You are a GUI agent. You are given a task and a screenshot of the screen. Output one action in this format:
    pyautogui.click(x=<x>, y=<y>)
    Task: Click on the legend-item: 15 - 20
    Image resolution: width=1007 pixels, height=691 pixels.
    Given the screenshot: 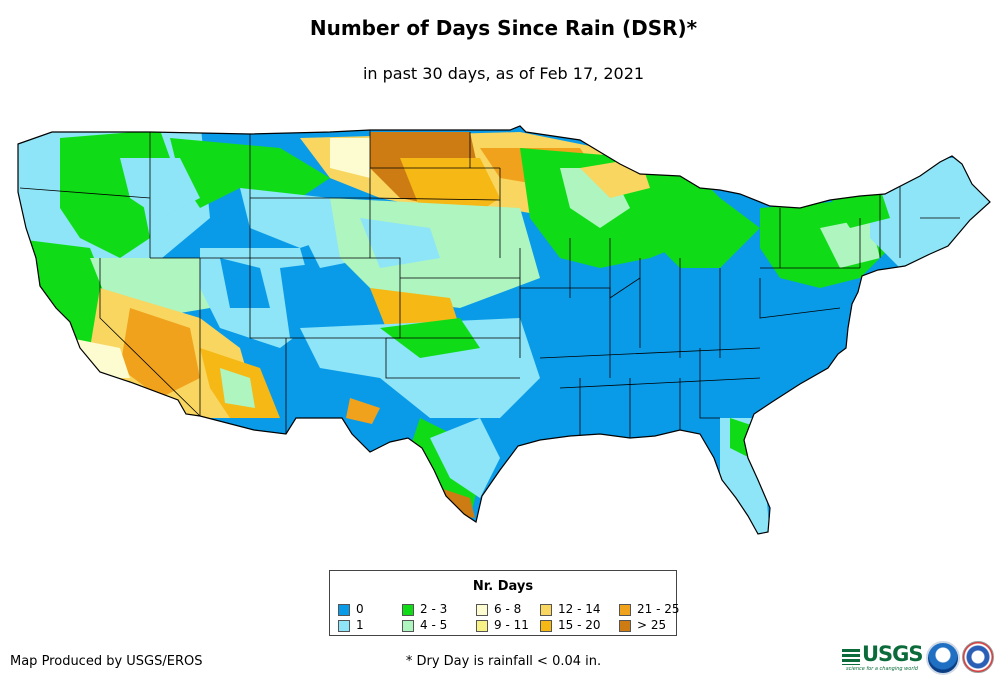 What is the action you would take?
    pyautogui.click(x=570, y=625)
    